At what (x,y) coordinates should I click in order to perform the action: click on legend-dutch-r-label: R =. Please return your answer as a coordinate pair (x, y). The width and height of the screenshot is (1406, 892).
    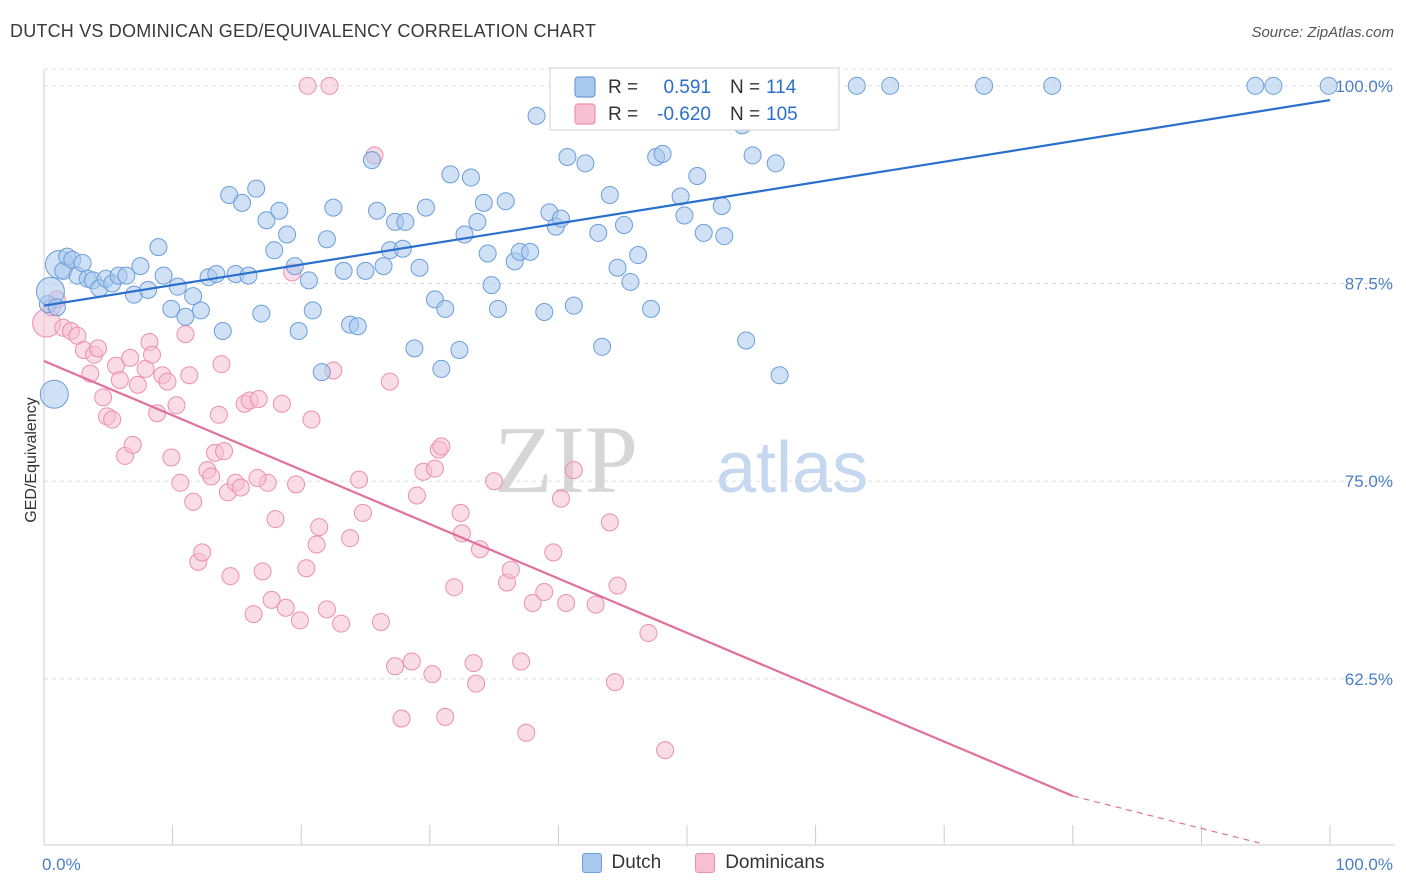
    Looking at the image, I should click on (623, 87).